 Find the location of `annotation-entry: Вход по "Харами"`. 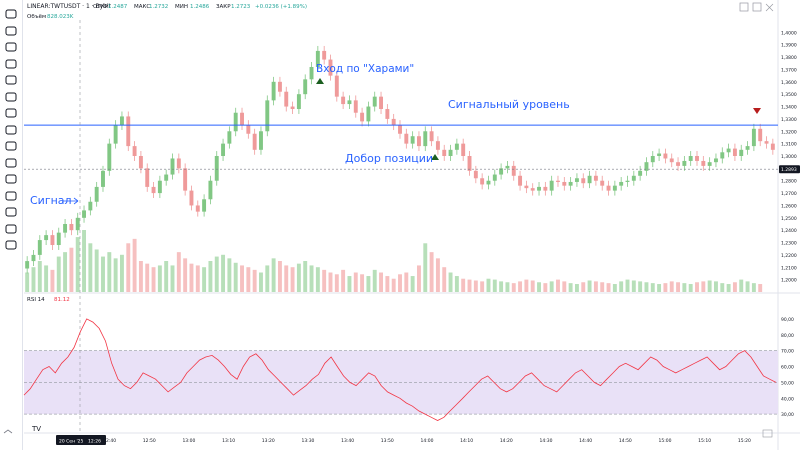

annotation-entry: Вход по "Харами" is located at coordinates (365, 69).